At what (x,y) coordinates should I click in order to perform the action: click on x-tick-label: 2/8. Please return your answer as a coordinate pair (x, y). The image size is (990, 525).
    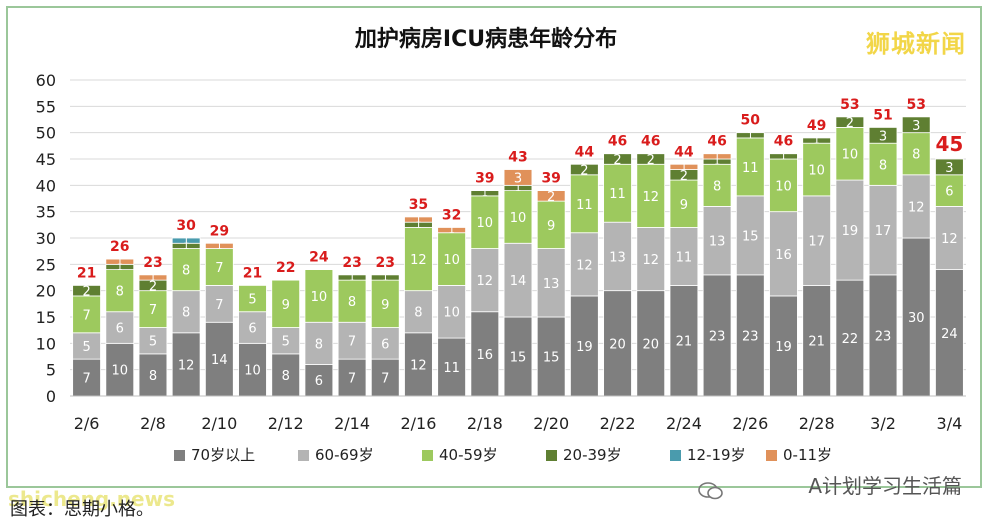
    Looking at the image, I should click on (153, 423).